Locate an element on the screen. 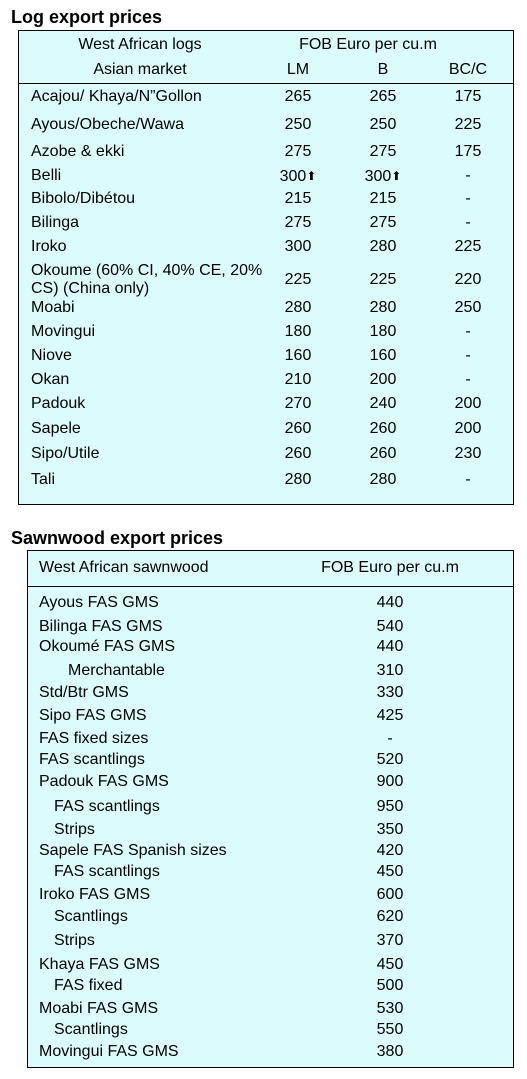 The width and height of the screenshot is (527, 1079). price-value: 370 is located at coordinates (390, 940).